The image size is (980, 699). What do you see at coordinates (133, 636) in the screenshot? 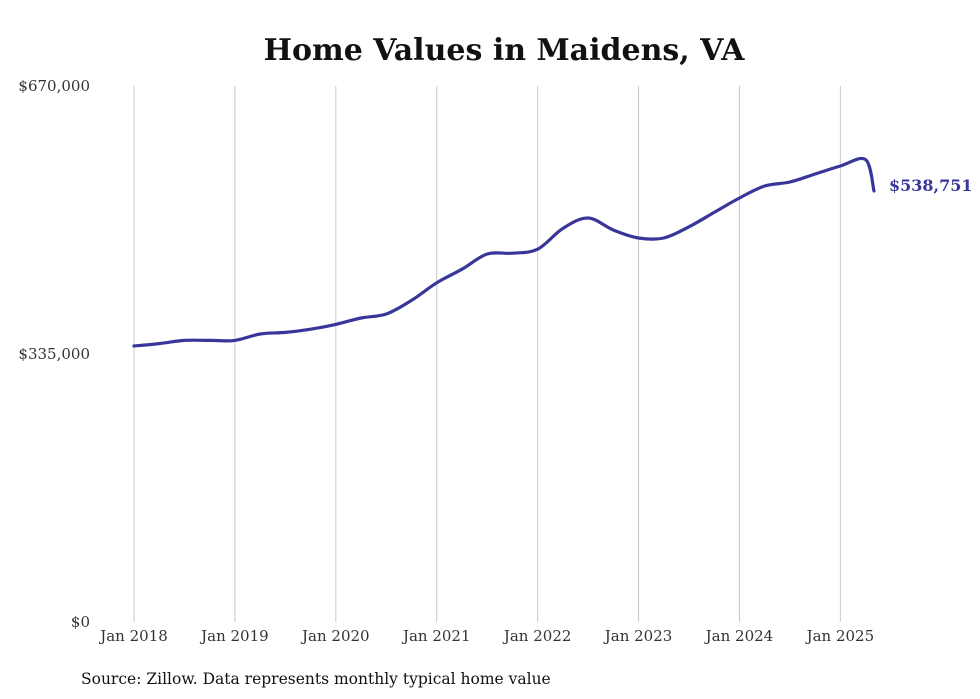
I see `x-tick-label: Jan 2018` at bounding box center [133, 636].